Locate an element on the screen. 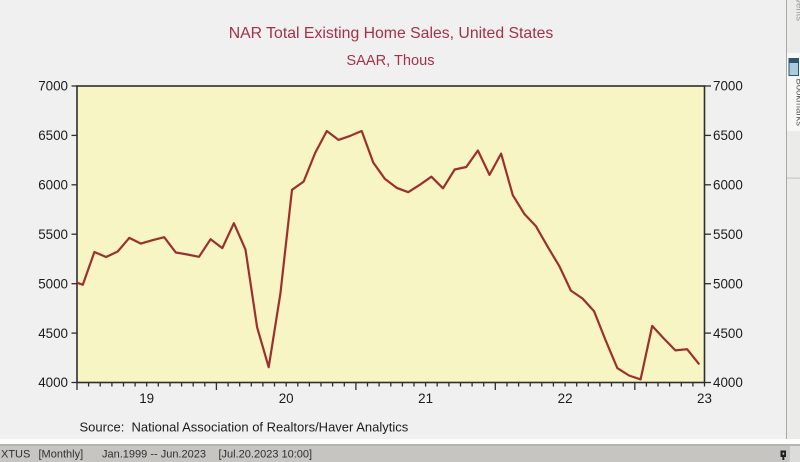  svg-text: SAAR, Thous is located at coordinates (390, 61).